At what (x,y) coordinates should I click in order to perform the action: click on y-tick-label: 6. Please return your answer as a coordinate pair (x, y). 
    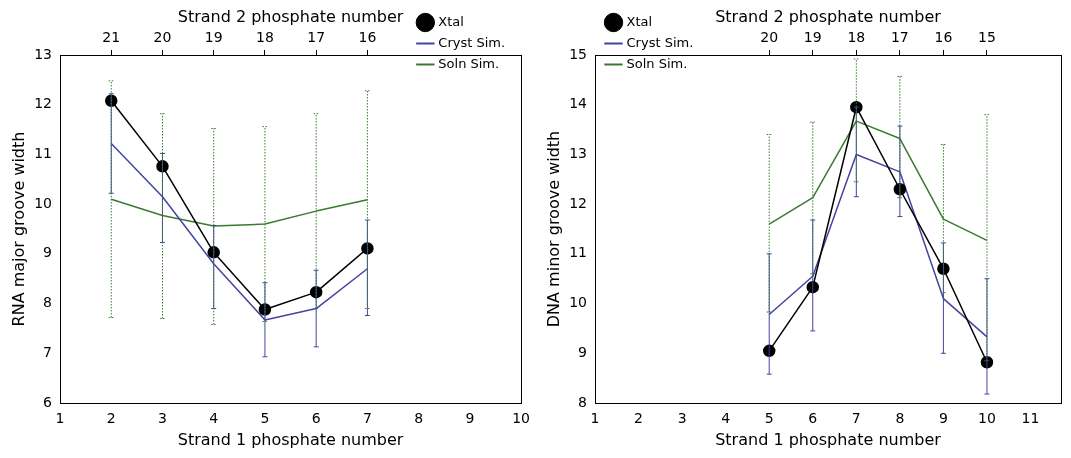
    Looking at the image, I should click on (48, 401).